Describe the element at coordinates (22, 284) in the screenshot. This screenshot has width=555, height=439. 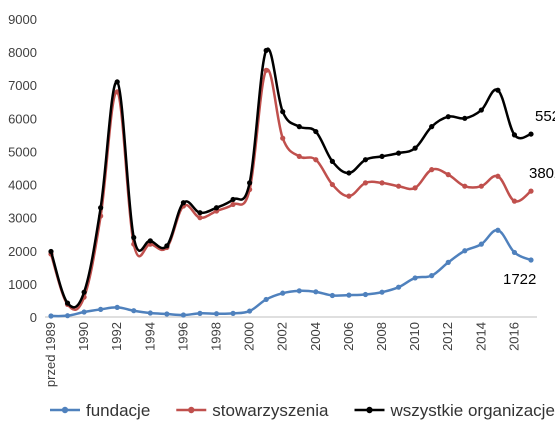
I see `y-tick-label: 1000` at that location.